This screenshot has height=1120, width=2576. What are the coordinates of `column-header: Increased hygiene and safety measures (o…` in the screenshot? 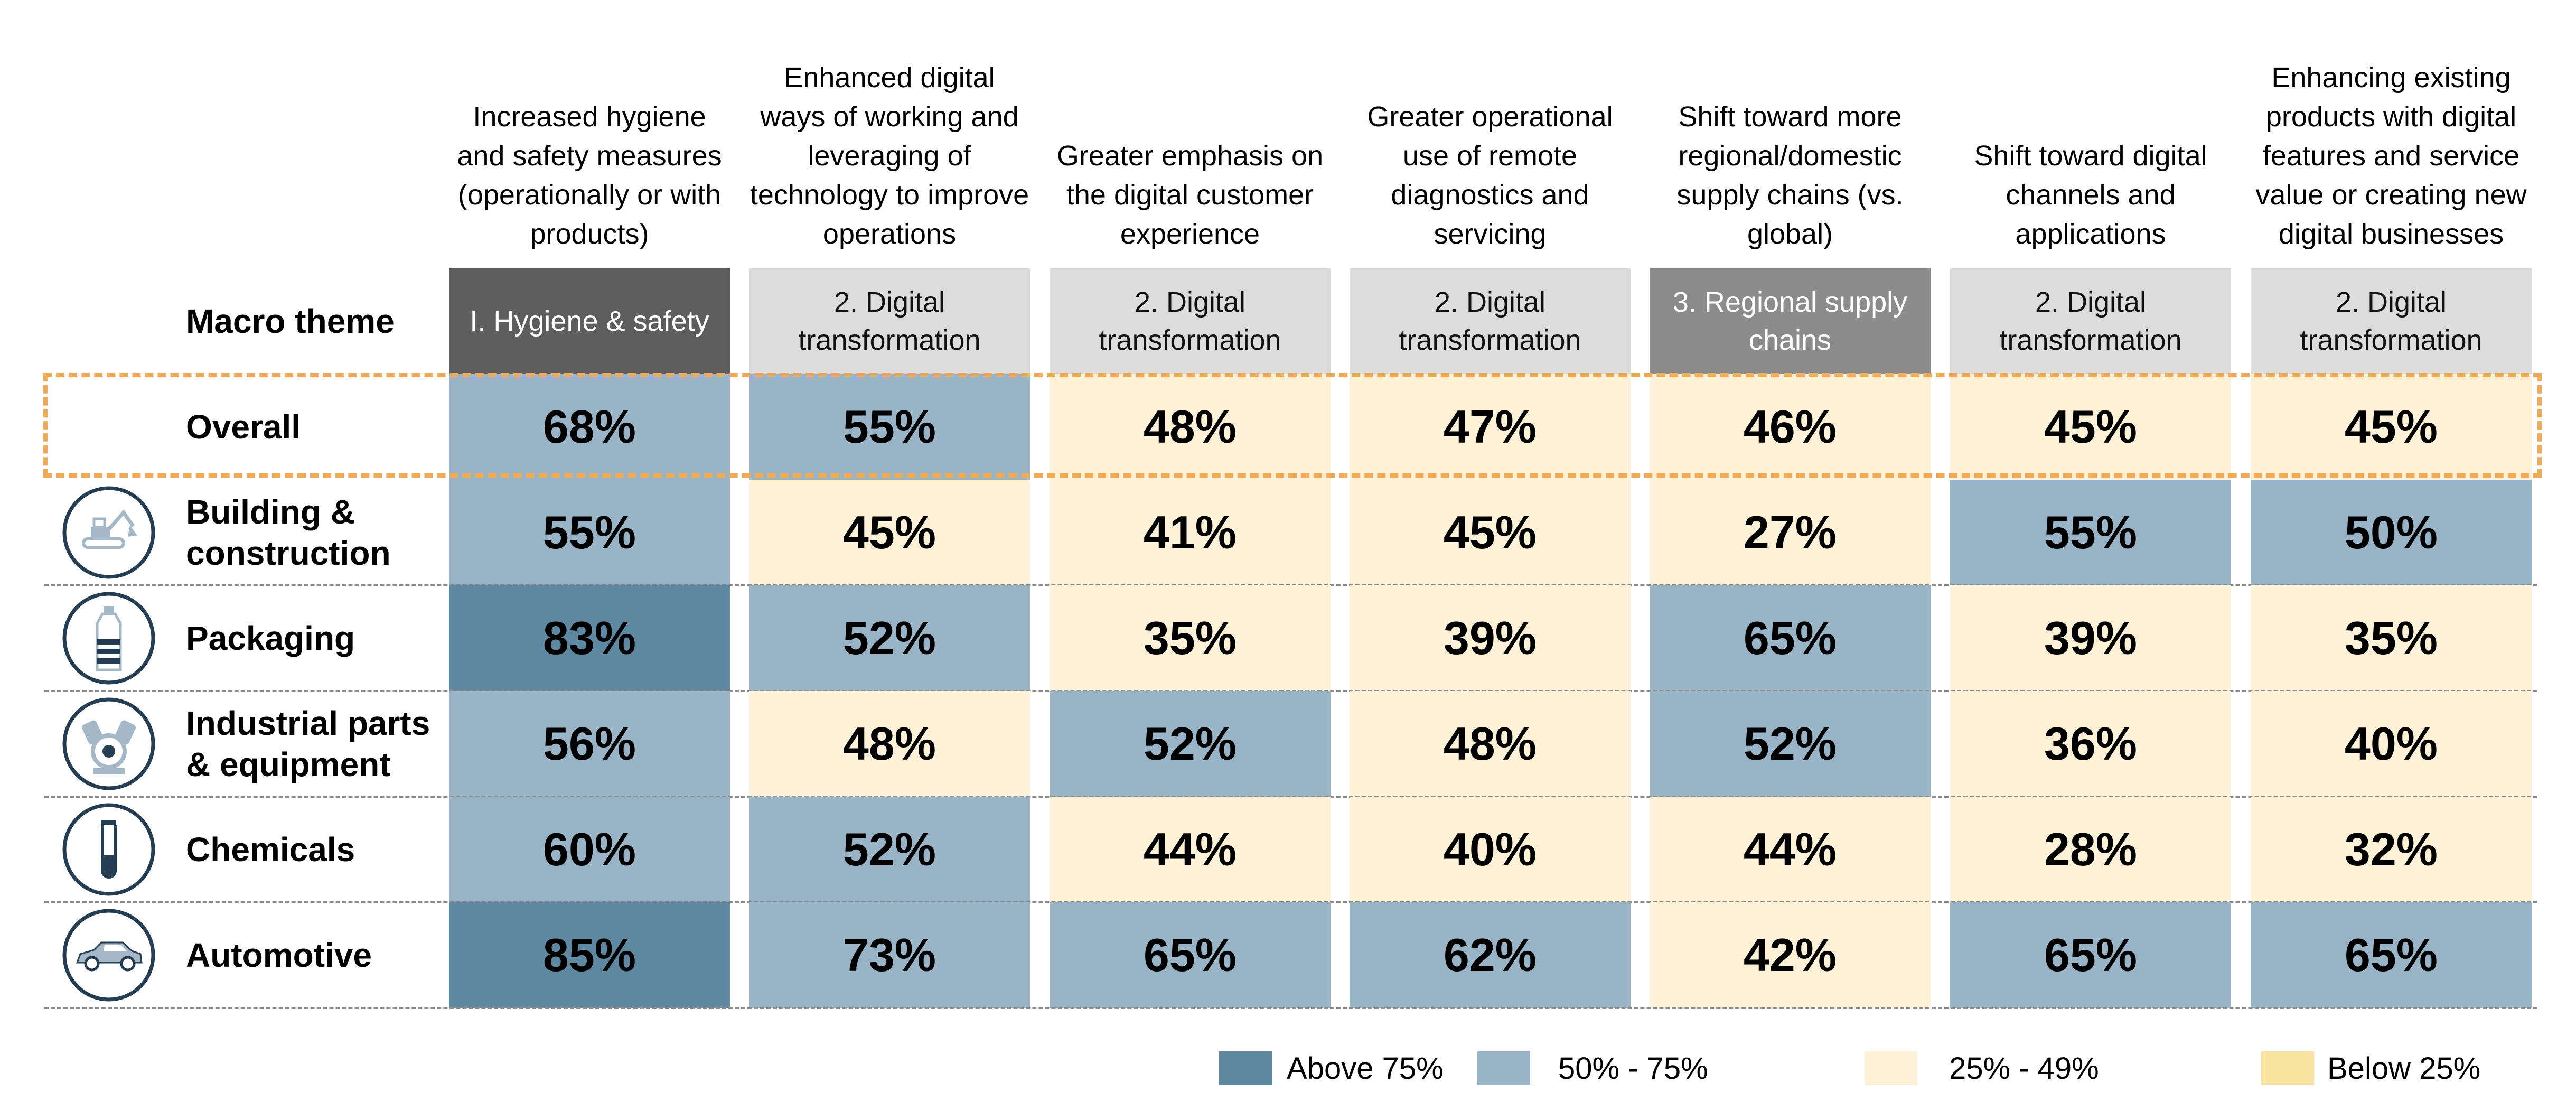 It's located at (589, 175).